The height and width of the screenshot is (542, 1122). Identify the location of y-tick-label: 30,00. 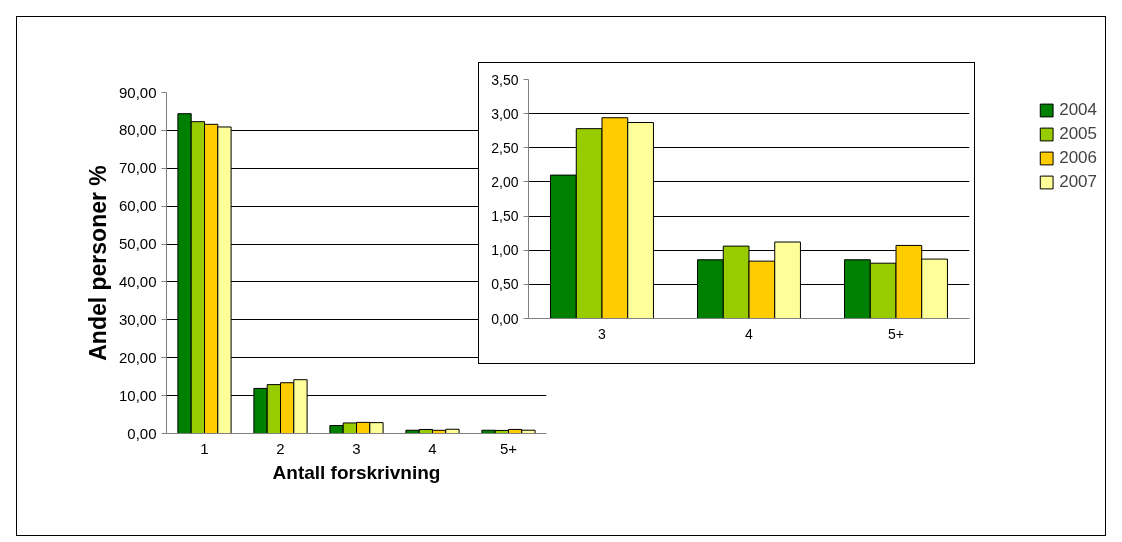
(137, 319).